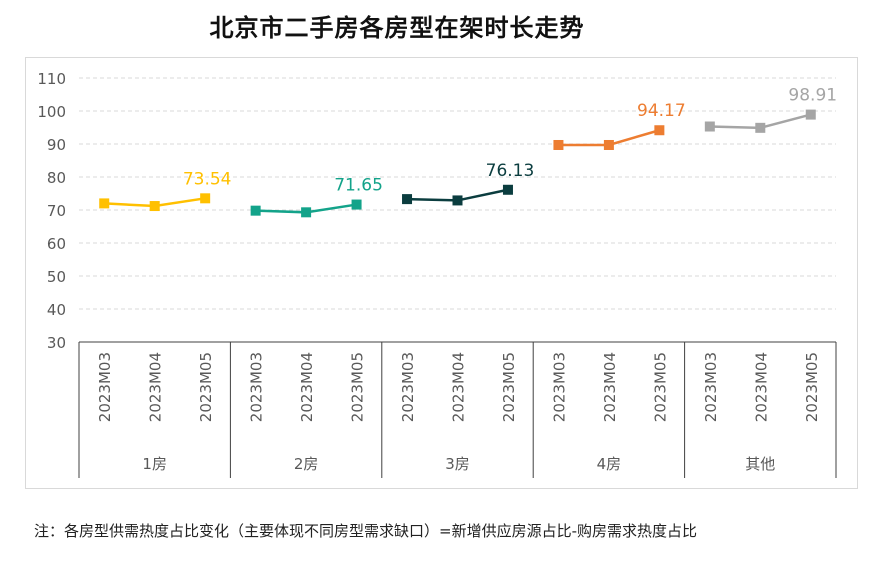 This screenshot has width=874, height=565. What do you see at coordinates (56, 244) in the screenshot?
I see `y-tick-label: 60` at bounding box center [56, 244].